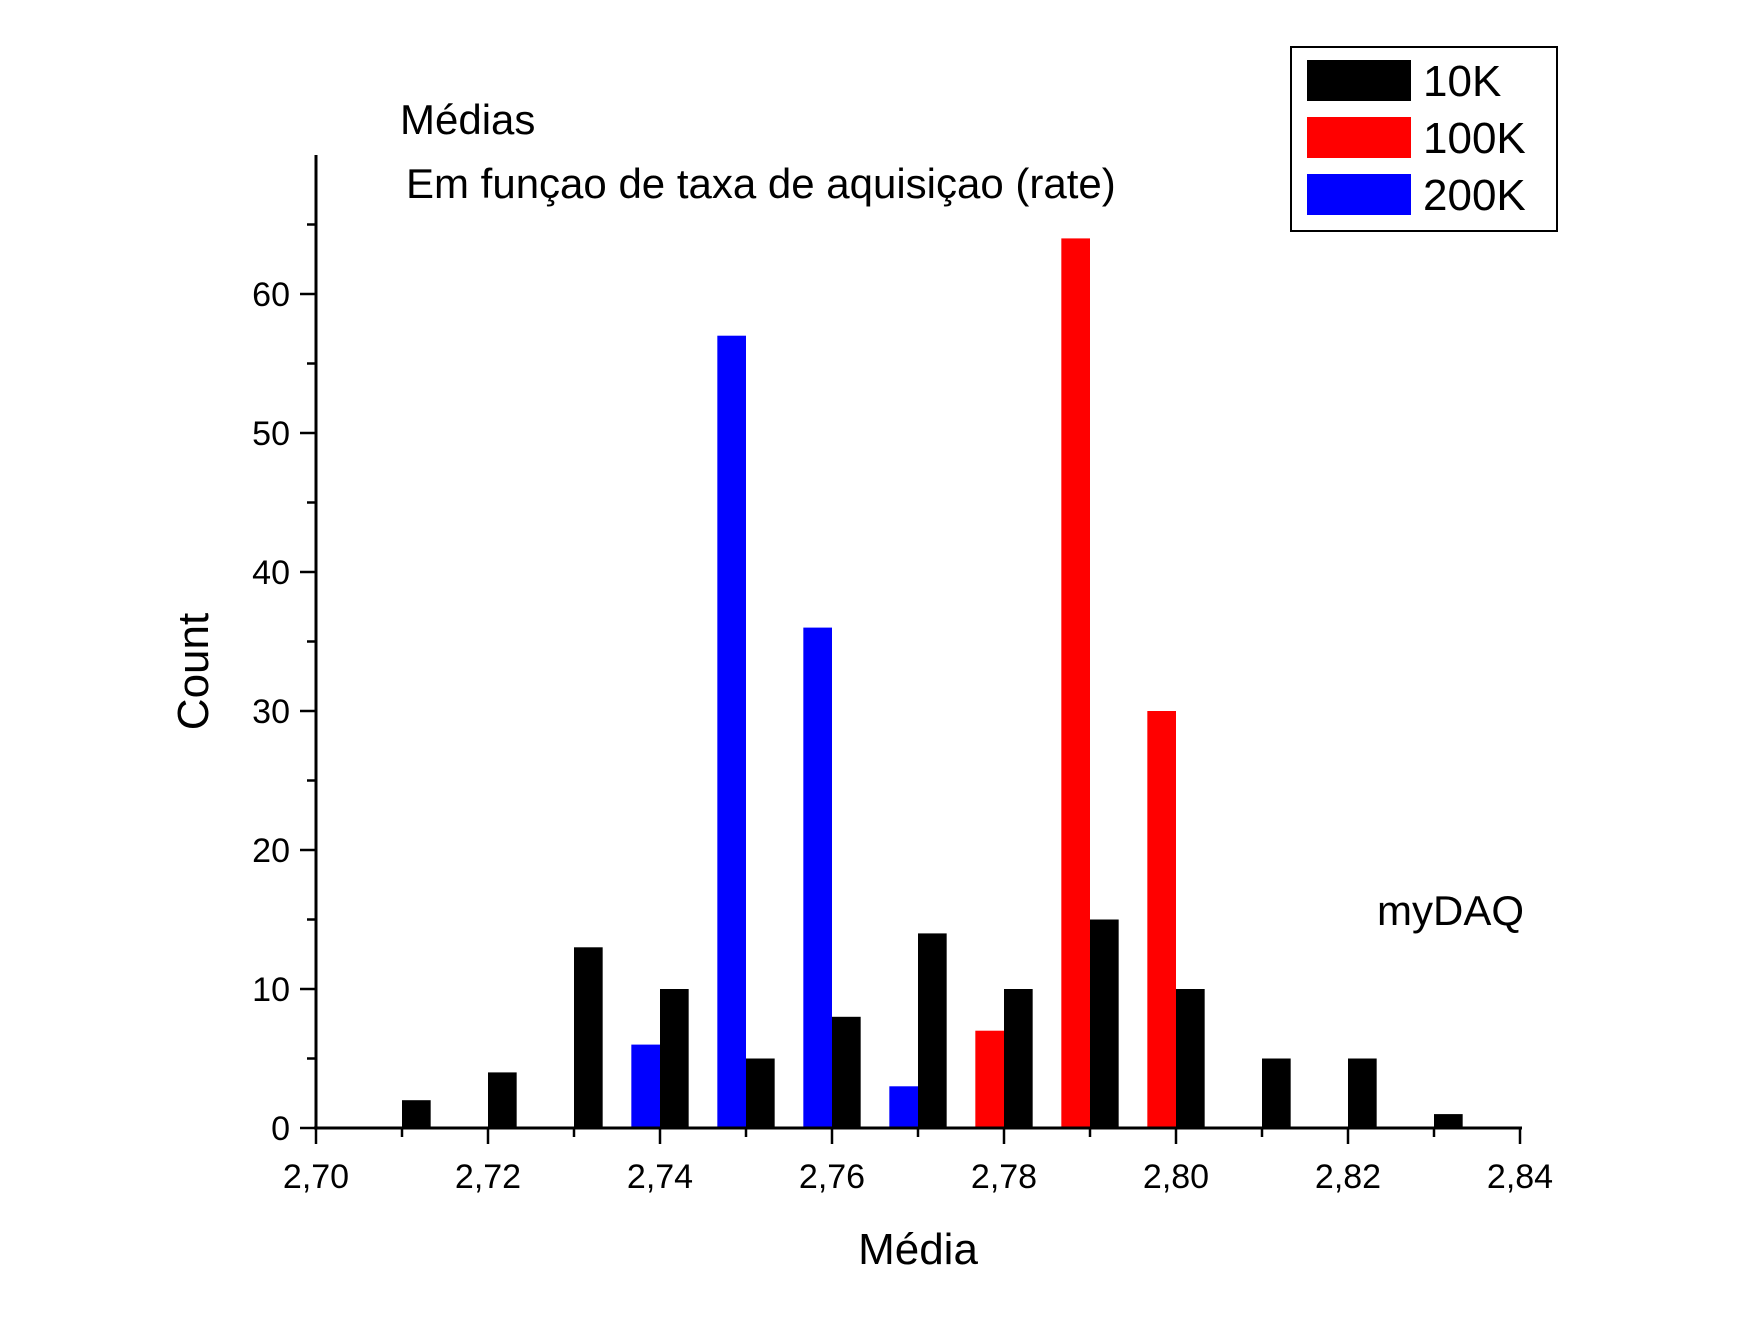  I want to click on x-axis-title: Média, so click(918, 1249).